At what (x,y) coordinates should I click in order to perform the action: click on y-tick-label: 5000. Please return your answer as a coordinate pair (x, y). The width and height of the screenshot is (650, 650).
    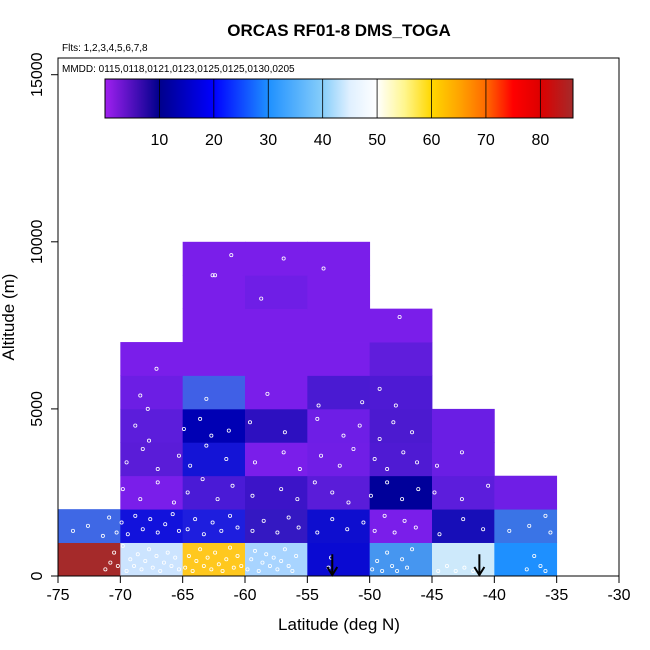
    Looking at the image, I should click on (37, 409).